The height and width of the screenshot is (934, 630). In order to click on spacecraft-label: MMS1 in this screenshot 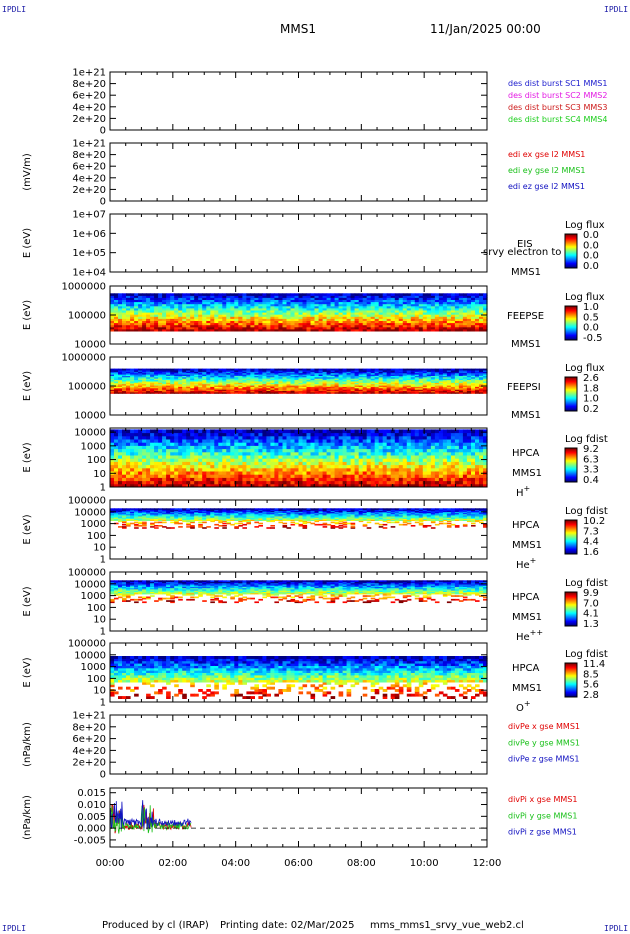, I will do `click(526, 344)`.